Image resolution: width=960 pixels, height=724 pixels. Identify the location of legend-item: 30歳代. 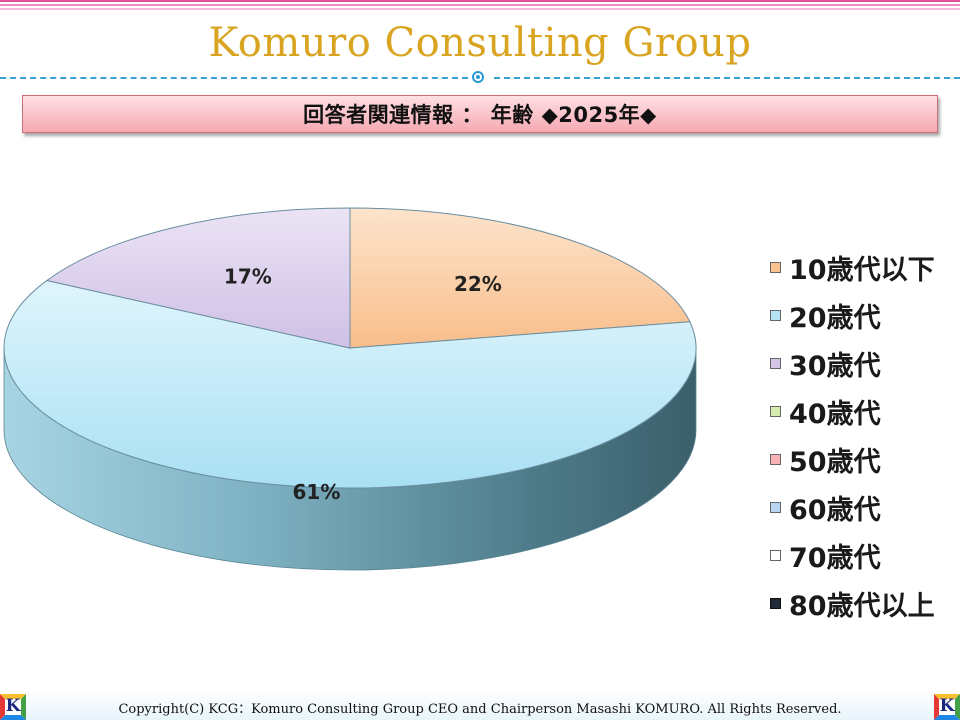
(852, 363).